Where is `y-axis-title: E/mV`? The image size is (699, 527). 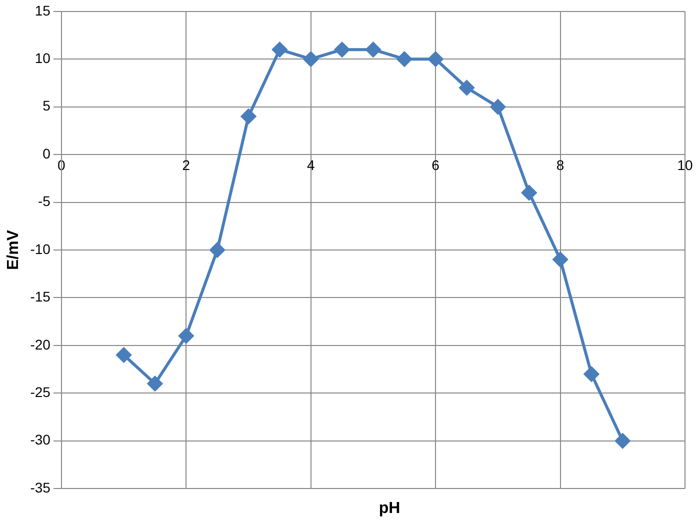
y-axis-title: E/mV is located at coordinates (13, 250).